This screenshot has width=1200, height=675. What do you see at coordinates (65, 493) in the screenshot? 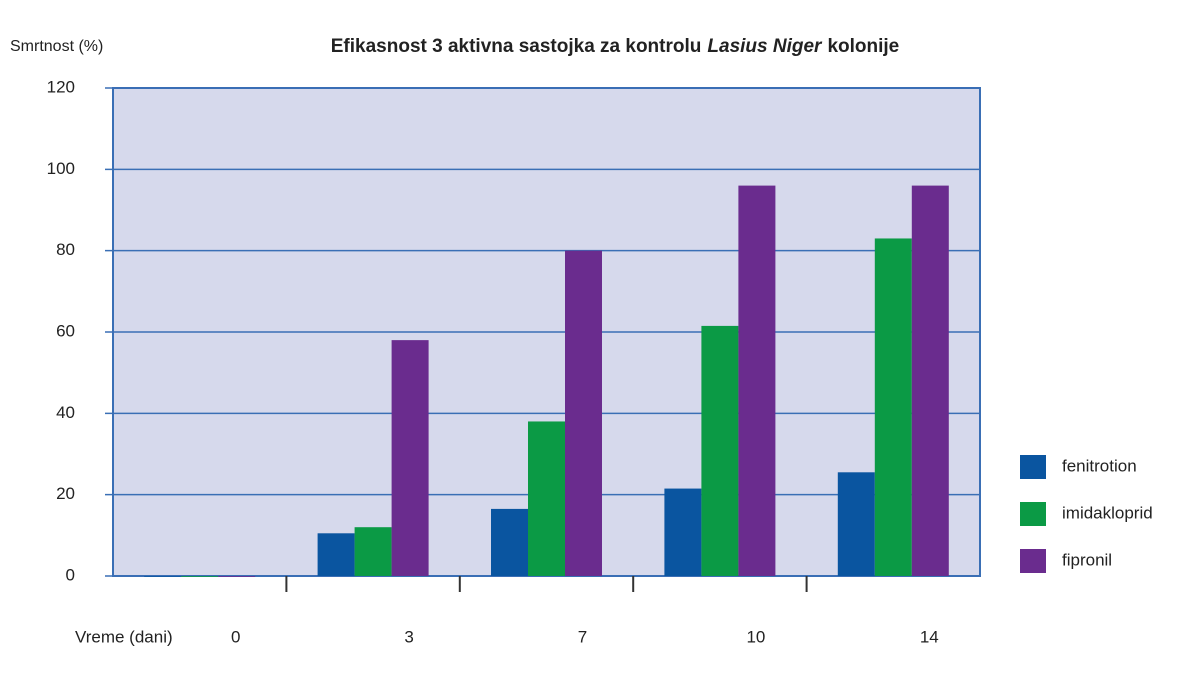
I see `y-tick-label: 20` at bounding box center [65, 493].